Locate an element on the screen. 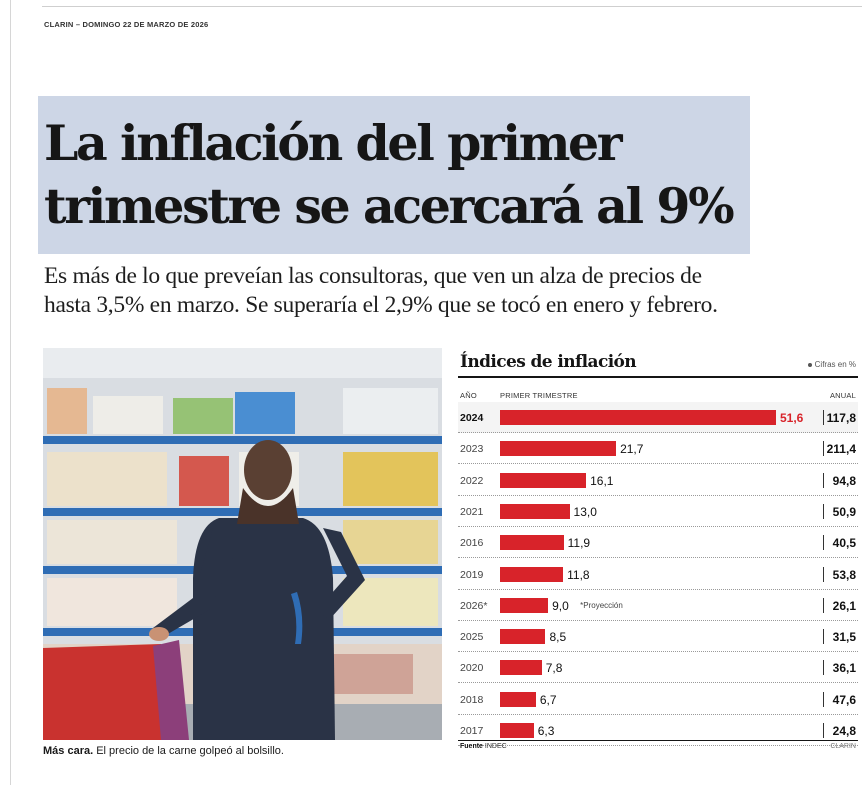 The height and width of the screenshot is (785, 862). year-label: 2024 is located at coordinates (472, 418).